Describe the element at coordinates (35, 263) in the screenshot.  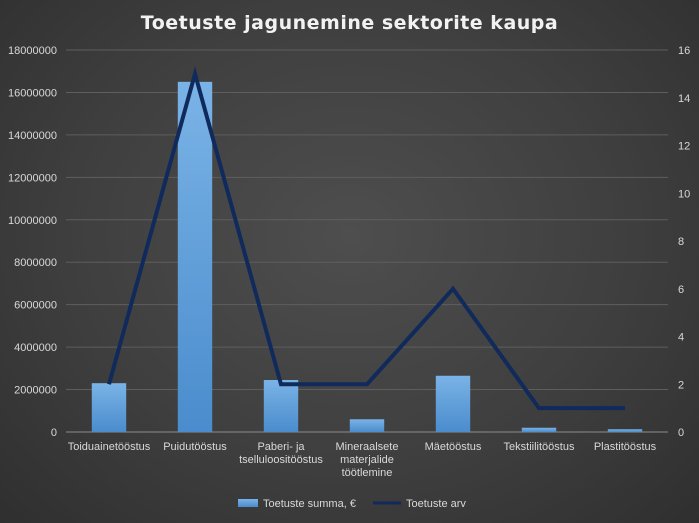
I see `y-left-tick-label: 8000000` at that location.